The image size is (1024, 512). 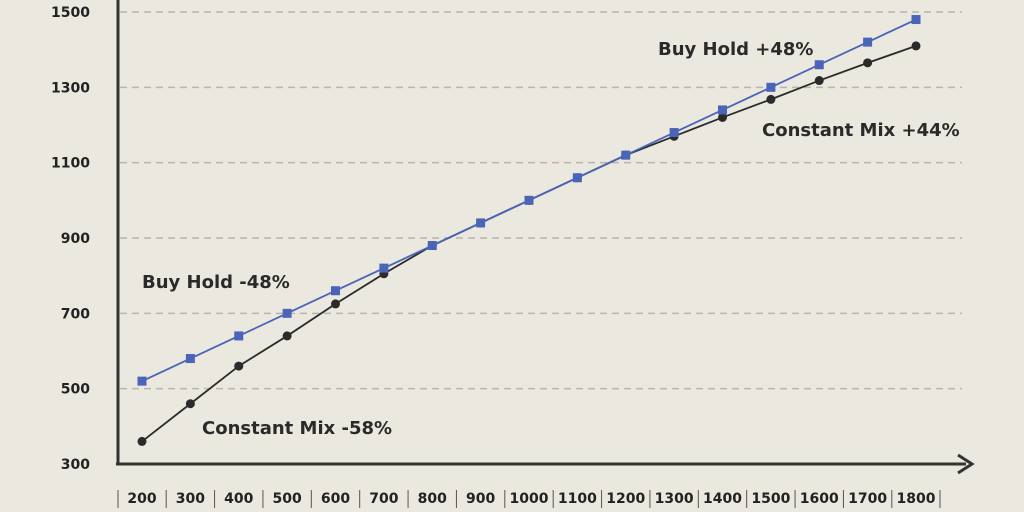 I want to click on x-tick-label: 1800, so click(x=916, y=499).